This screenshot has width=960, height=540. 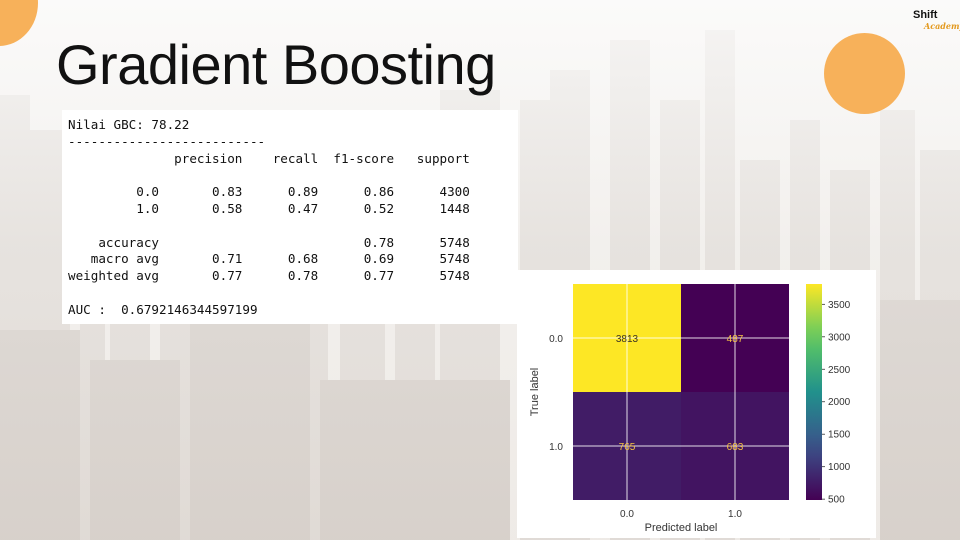 I want to click on cell-value: 3813, so click(x=627, y=339).